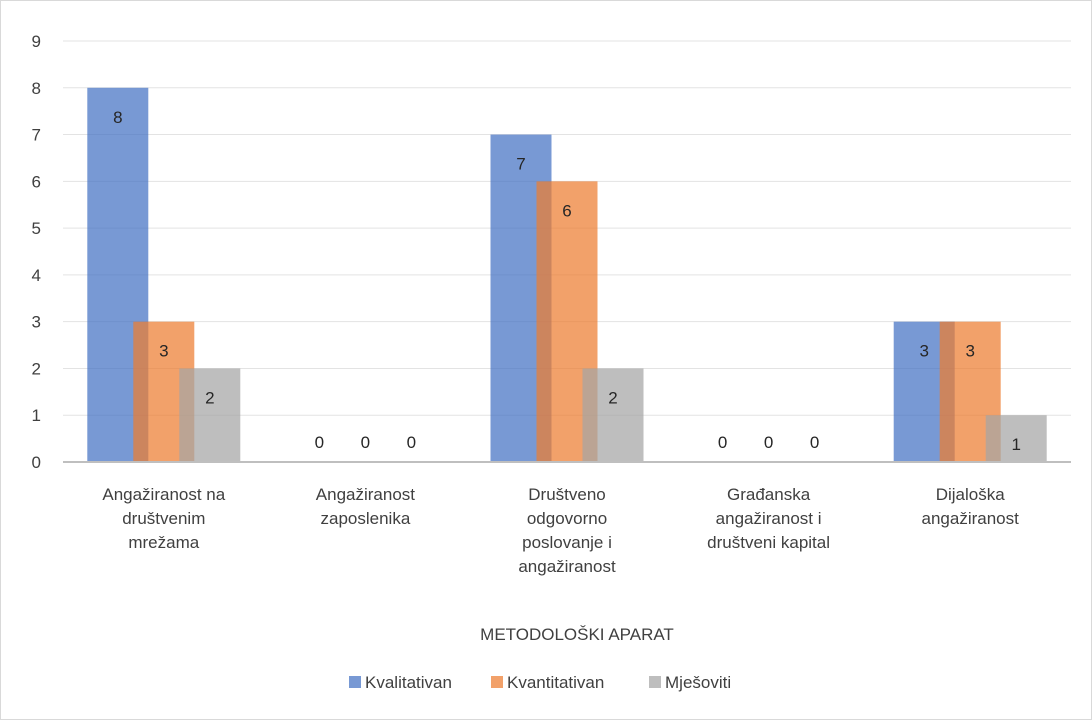 This screenshot has height=721, width=1092. I want to click on x-category-label-line: angažiranost i, so click(769, 518).